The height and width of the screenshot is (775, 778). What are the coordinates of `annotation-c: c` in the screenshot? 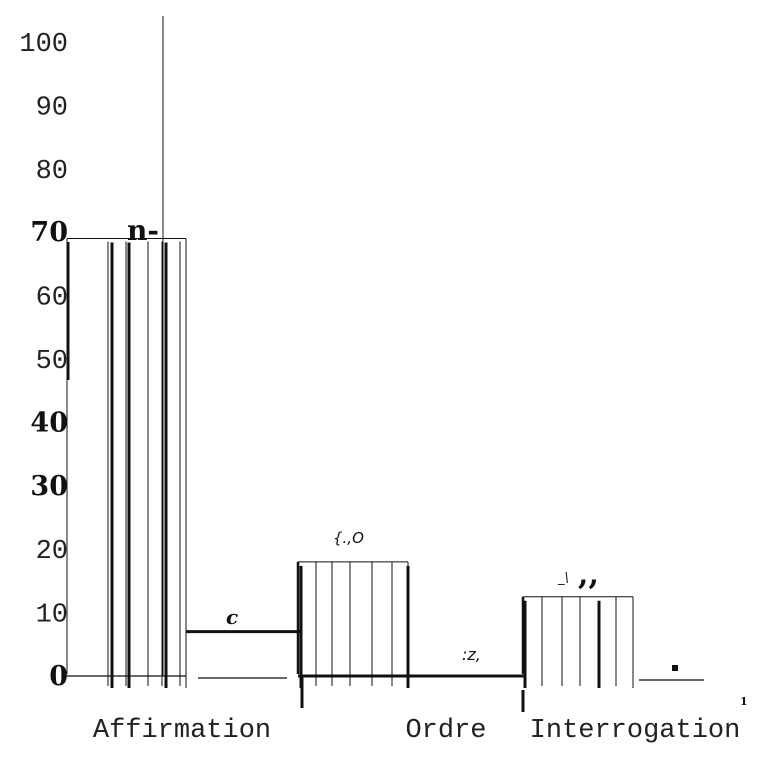 It's located at (232, 617).